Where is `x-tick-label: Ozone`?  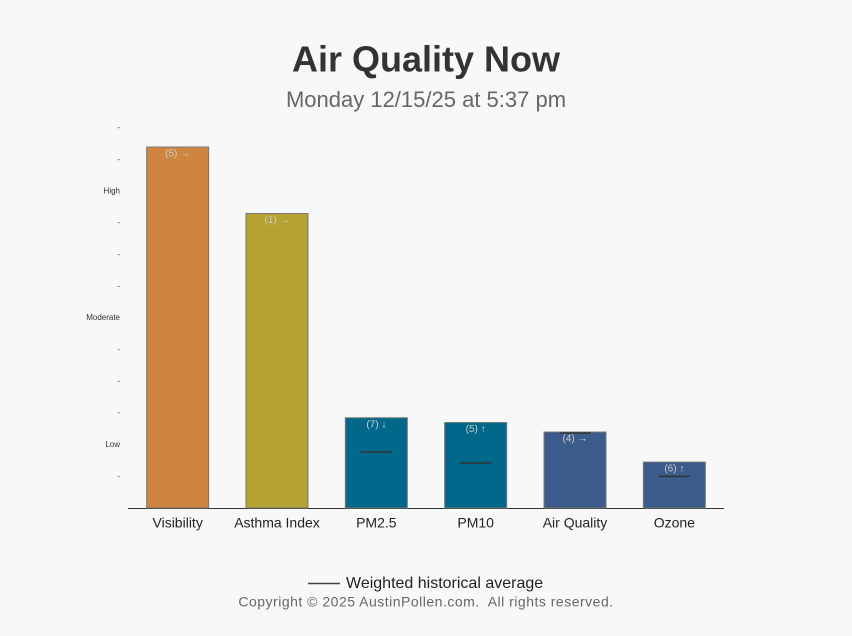
x-tick-label: Ozone is located at coordinates (674, 523).